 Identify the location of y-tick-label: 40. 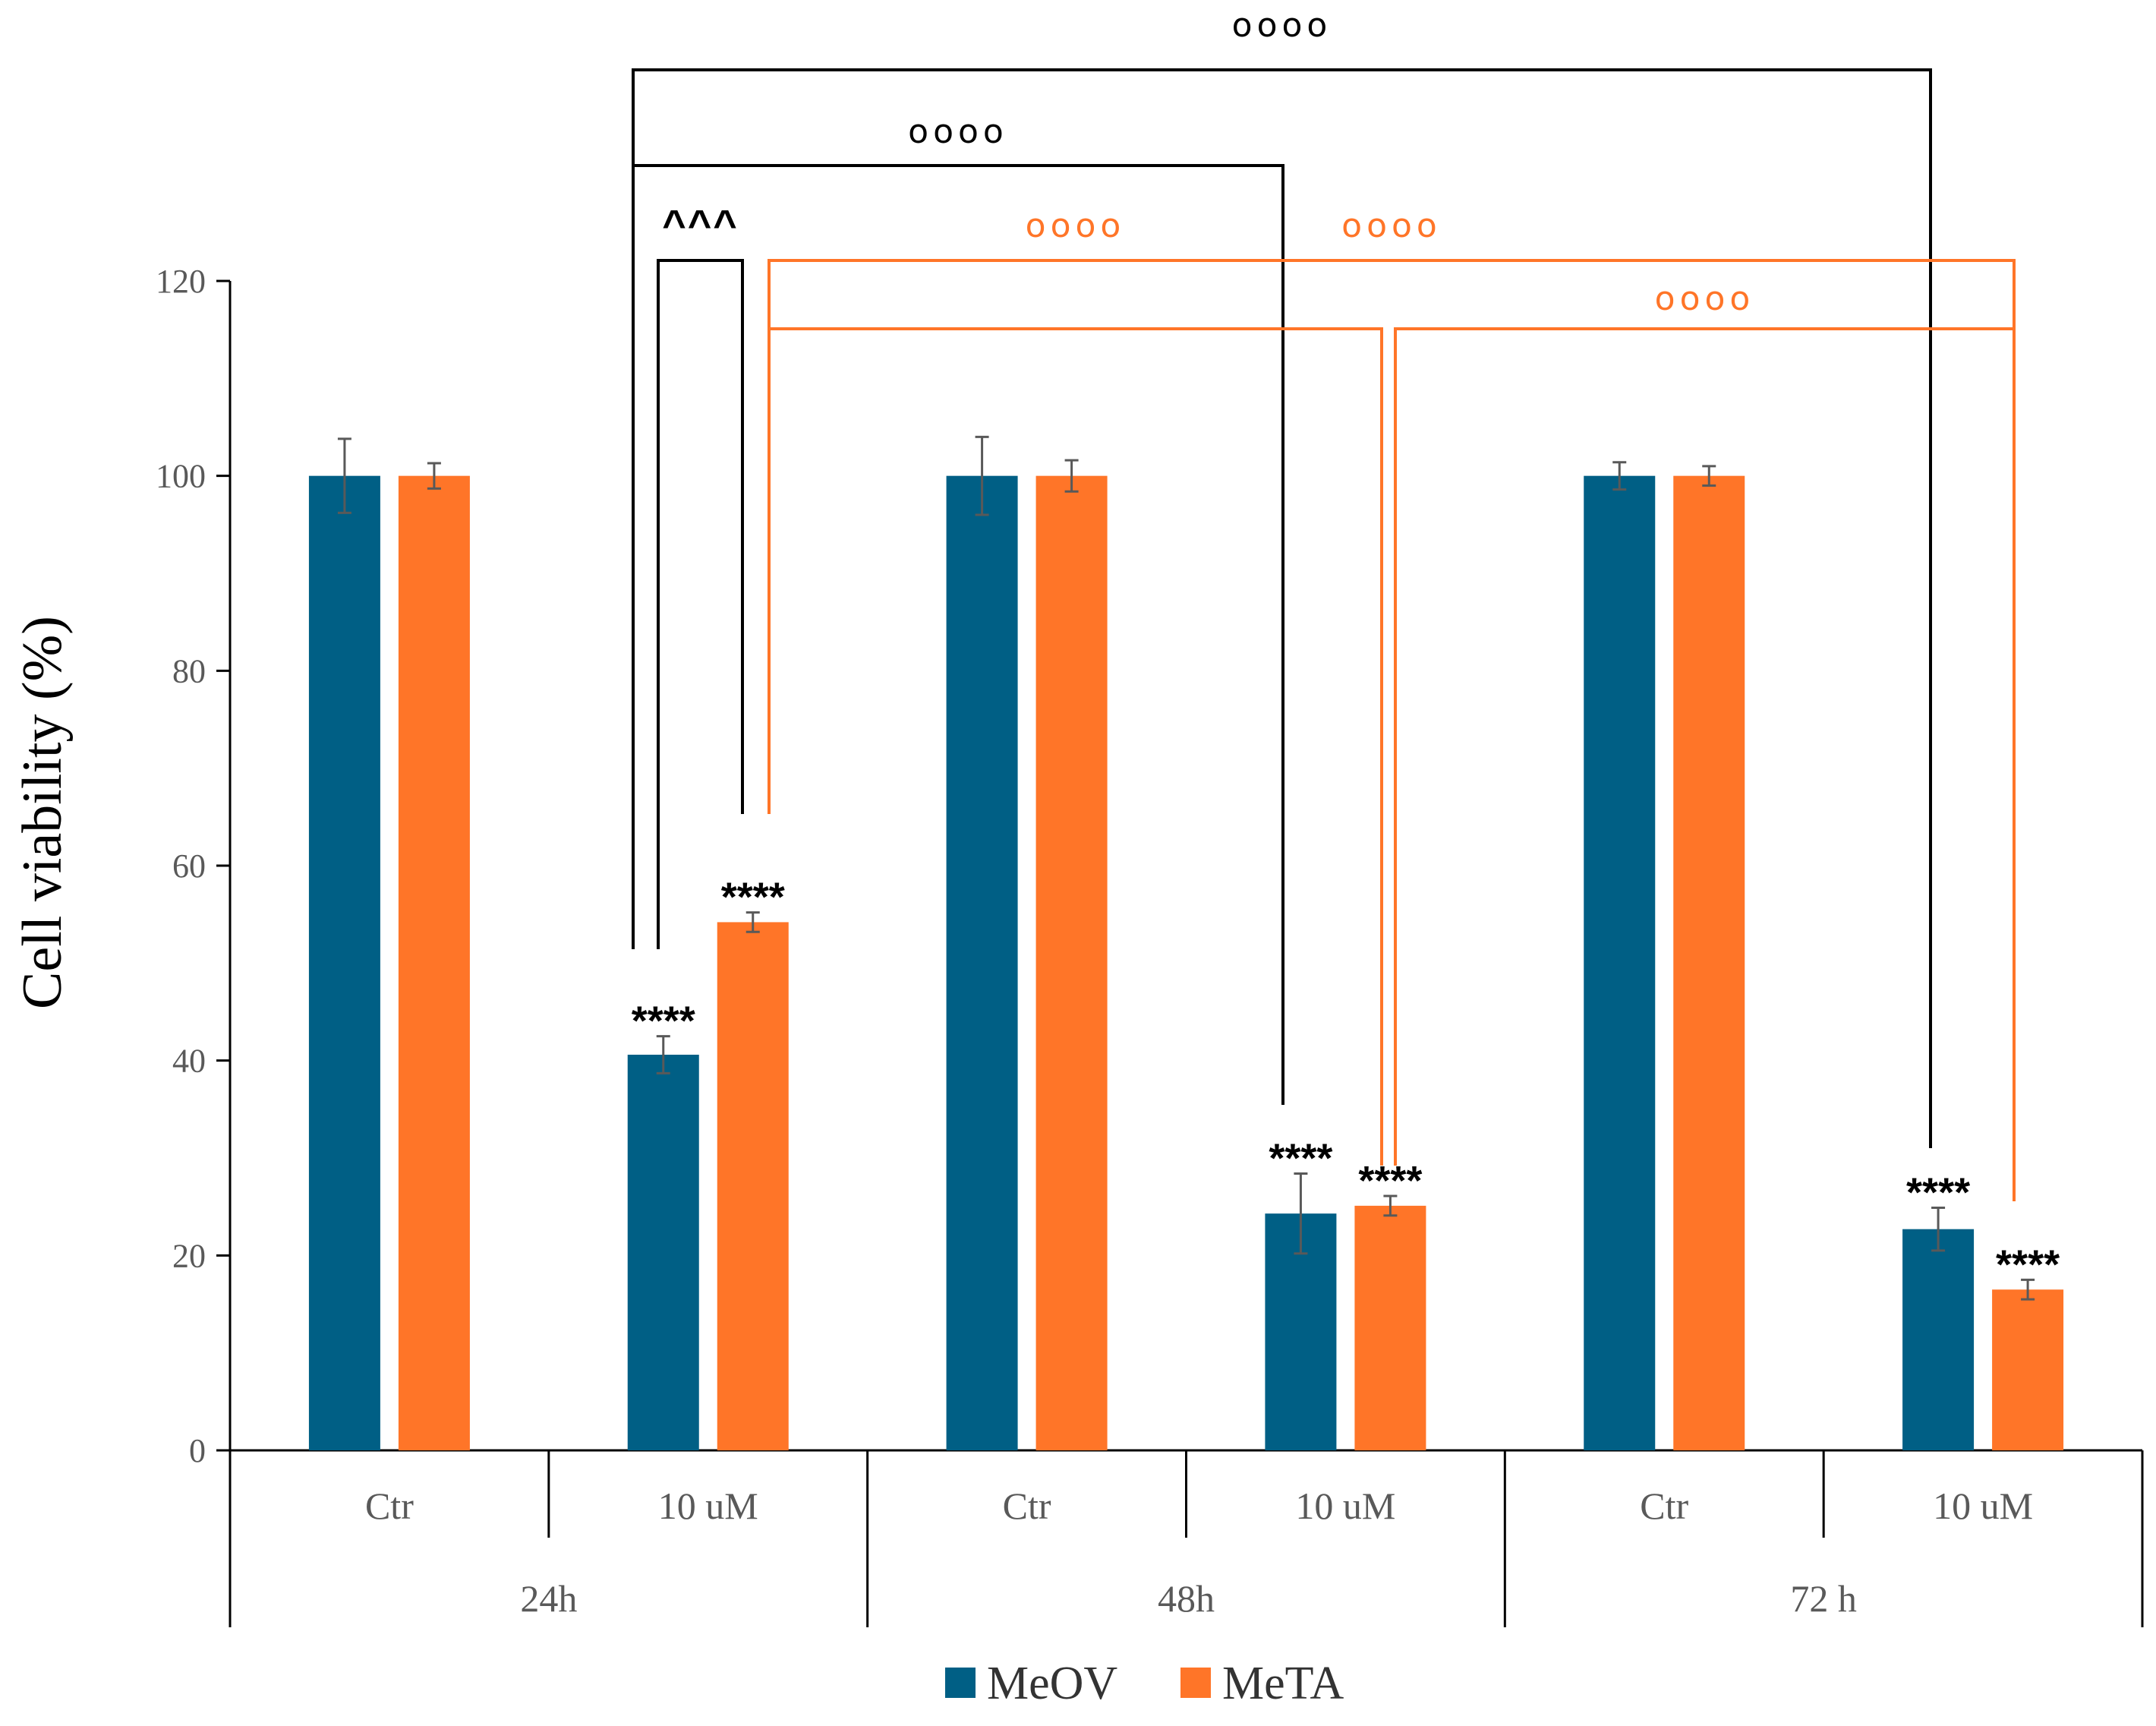
(189, 1061).